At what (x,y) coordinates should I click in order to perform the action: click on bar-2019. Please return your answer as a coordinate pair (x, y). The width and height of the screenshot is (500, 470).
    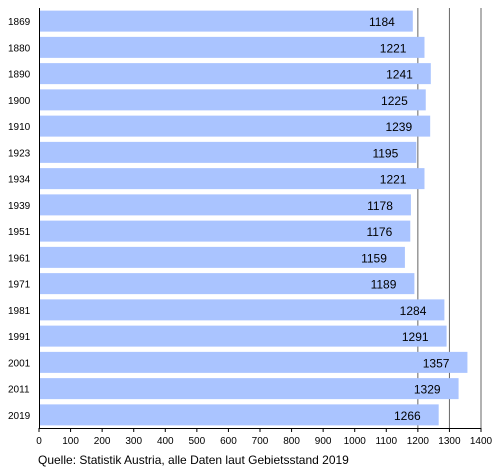
    Looking at the image, I should click on (239, 415).